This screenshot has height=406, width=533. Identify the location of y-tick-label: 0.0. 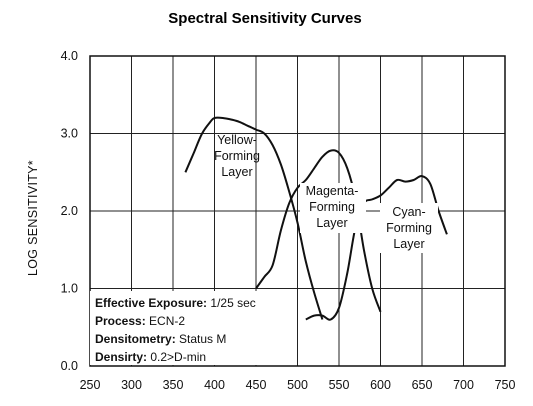
(69, 366).